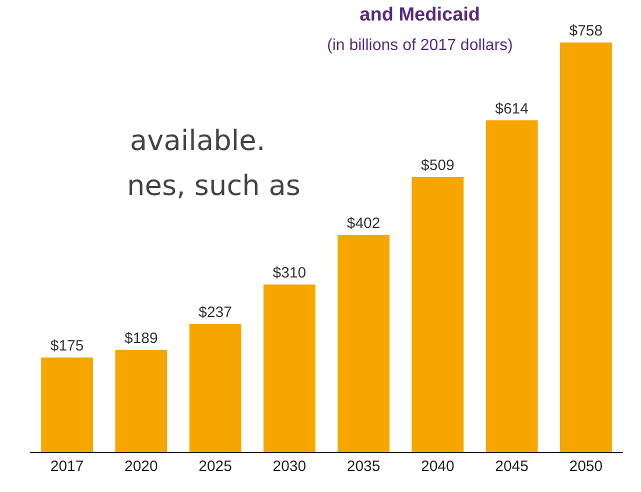 The width and height of the screenshot is (641, 492). I want to click on data-label: $614, so click(512, 109).